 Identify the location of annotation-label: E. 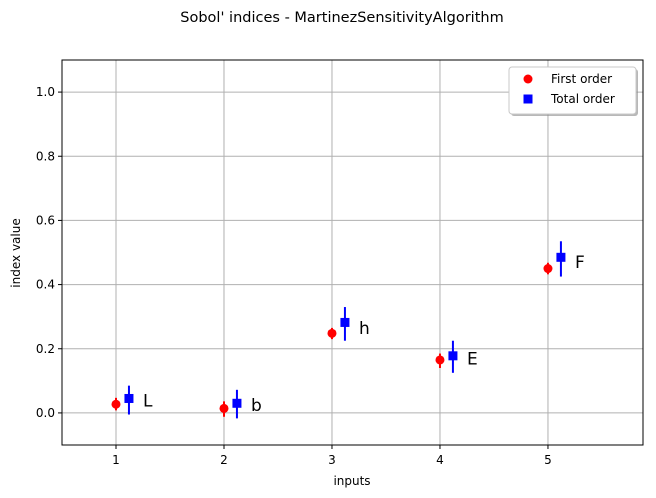
(472, 359).